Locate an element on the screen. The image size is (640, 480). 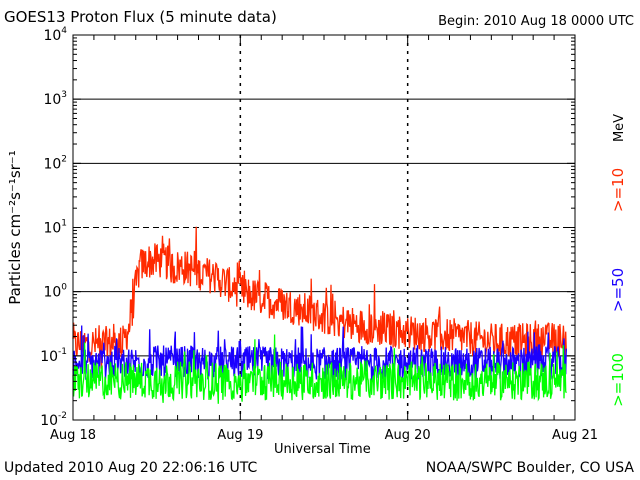
y-tick-label: 10⁴ is located at coordinates (55, 35).